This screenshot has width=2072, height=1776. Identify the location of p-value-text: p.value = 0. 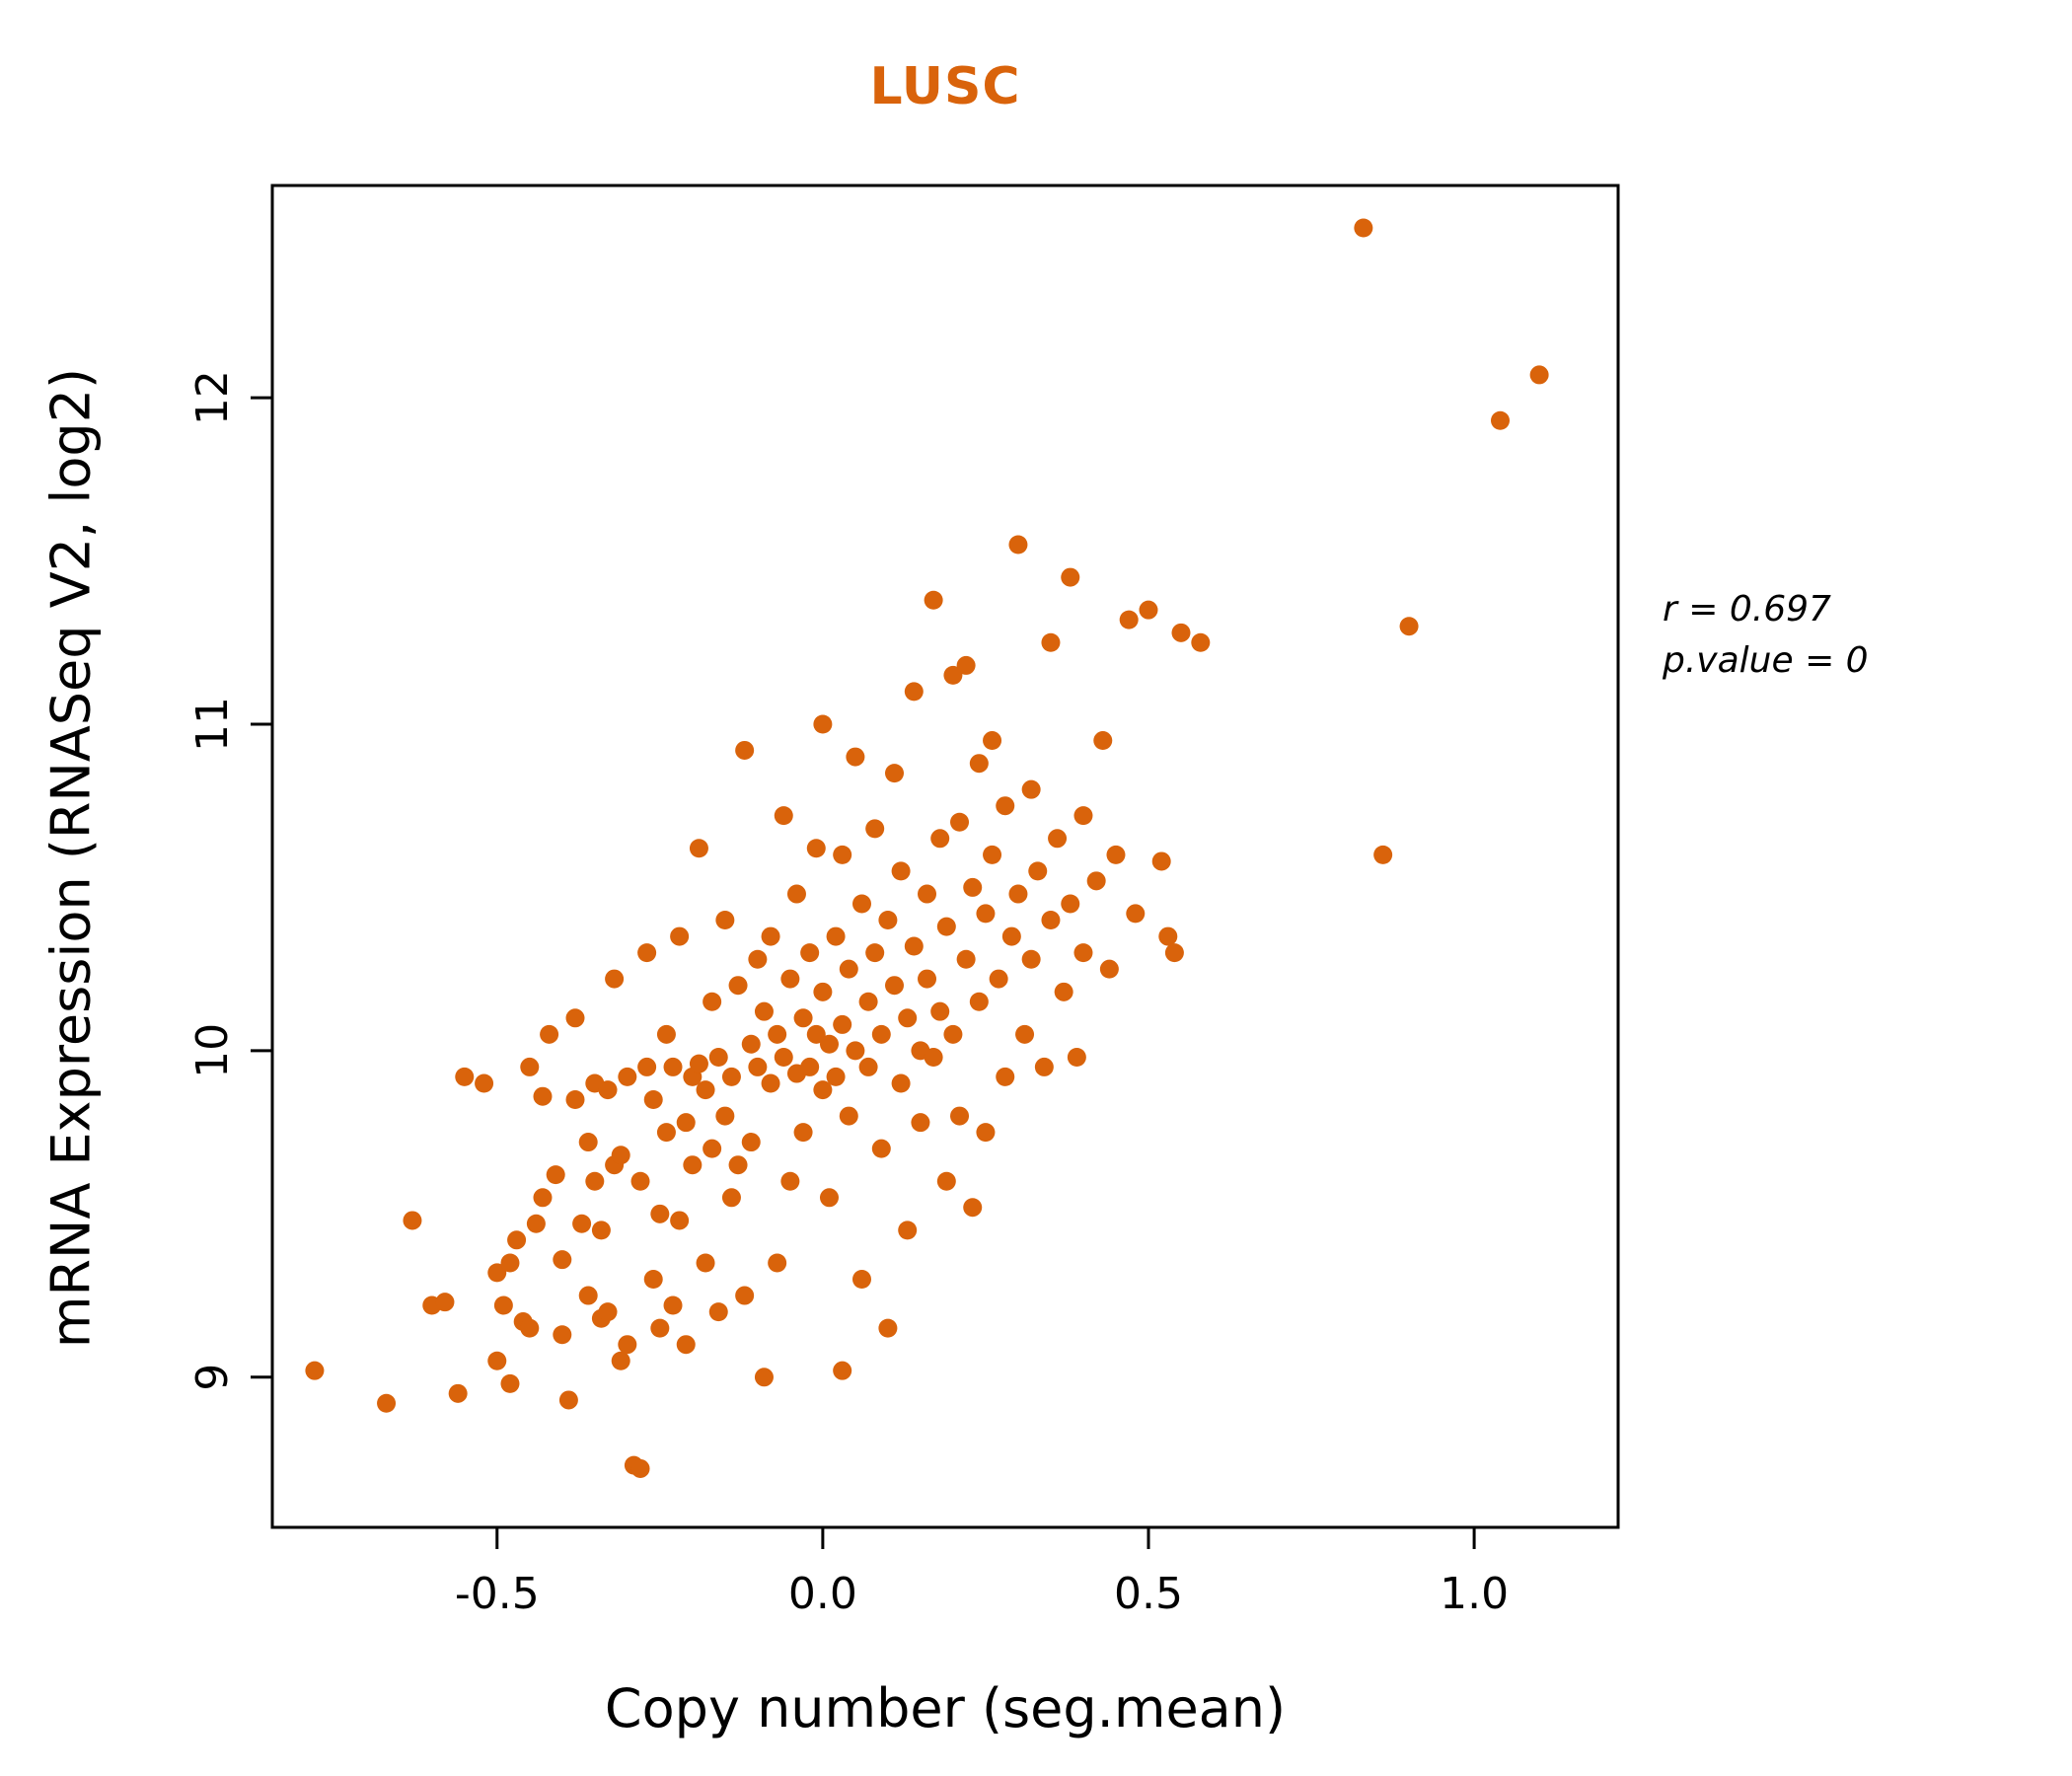
(1766, 661).